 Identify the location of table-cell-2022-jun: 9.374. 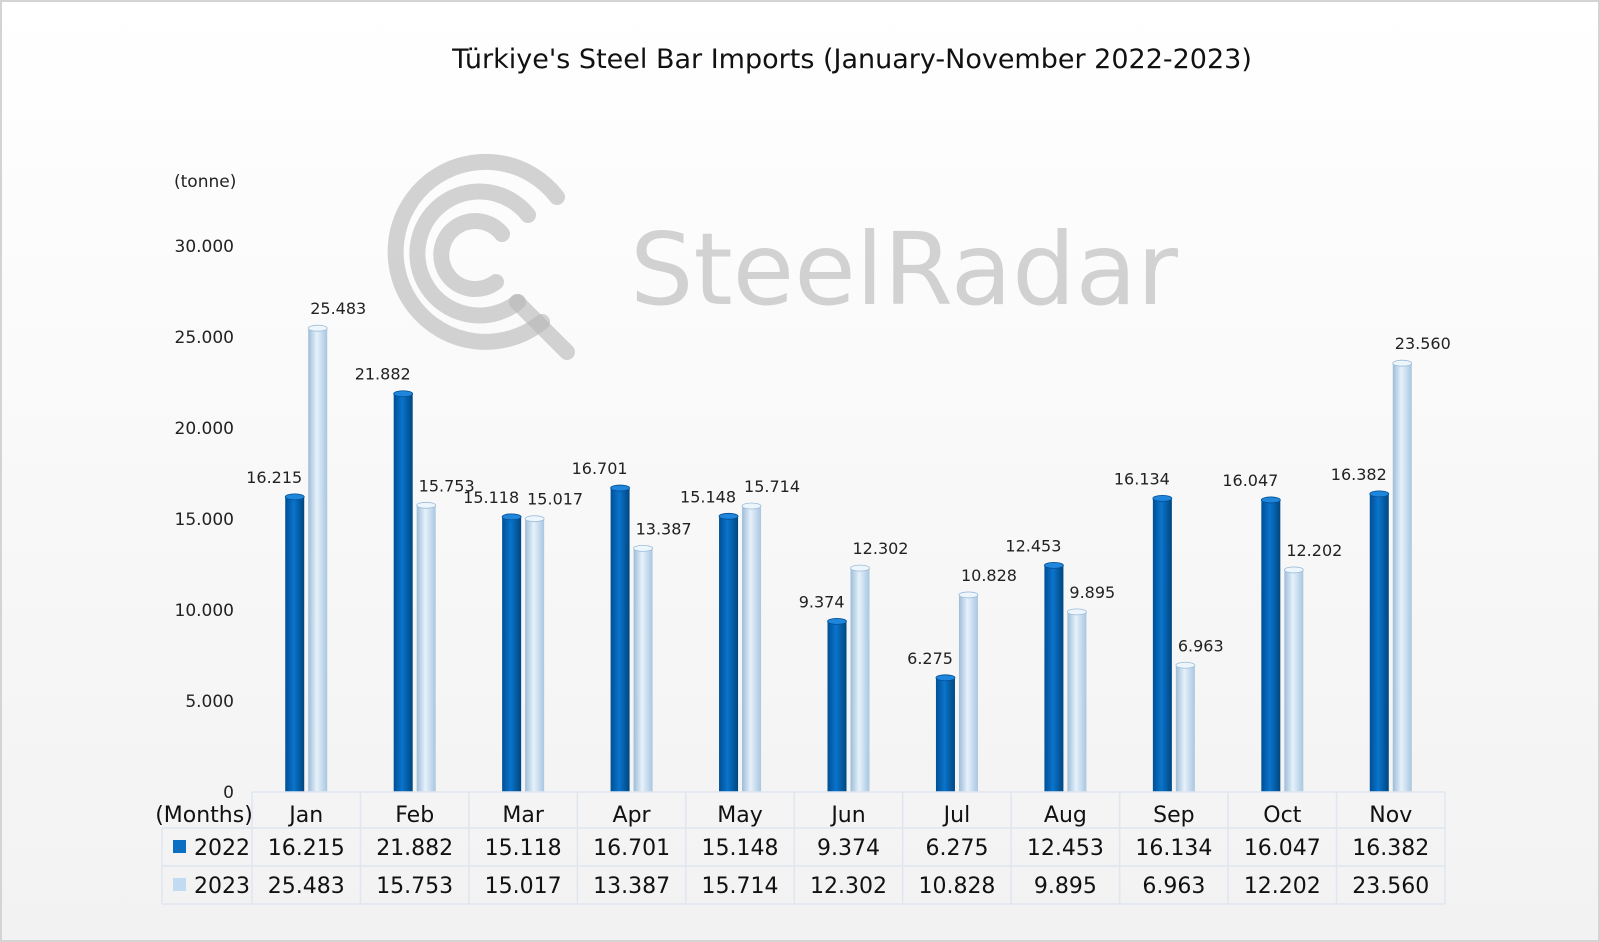
(848, 848).